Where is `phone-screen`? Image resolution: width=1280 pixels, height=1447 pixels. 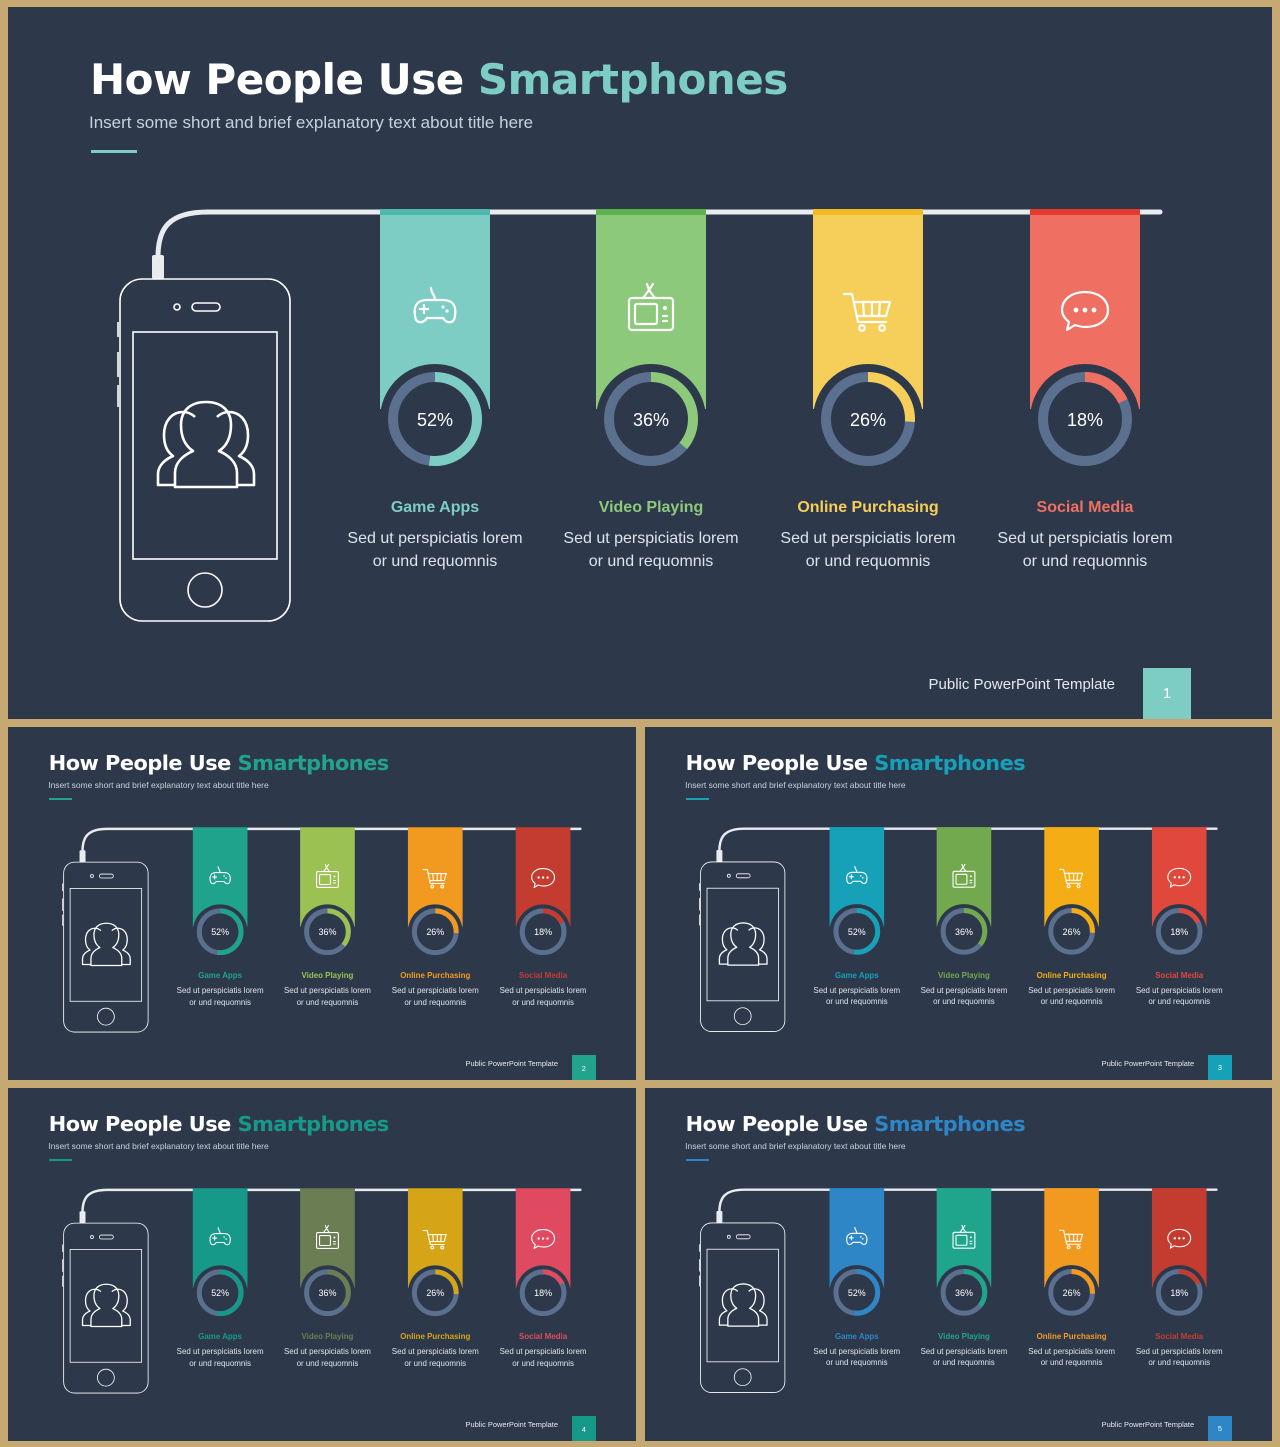 phone-screen is located at coordinates (742, 1305).